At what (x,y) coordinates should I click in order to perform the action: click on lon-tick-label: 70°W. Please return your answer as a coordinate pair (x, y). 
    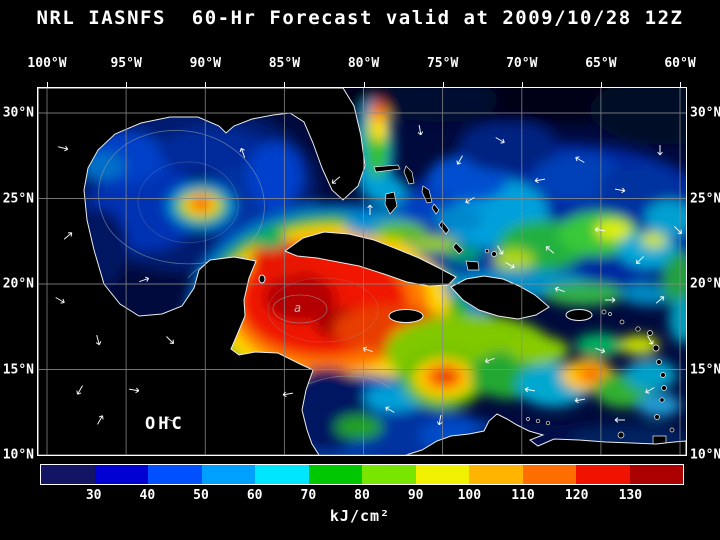
    Looking at the image, I should click on (522, 63).